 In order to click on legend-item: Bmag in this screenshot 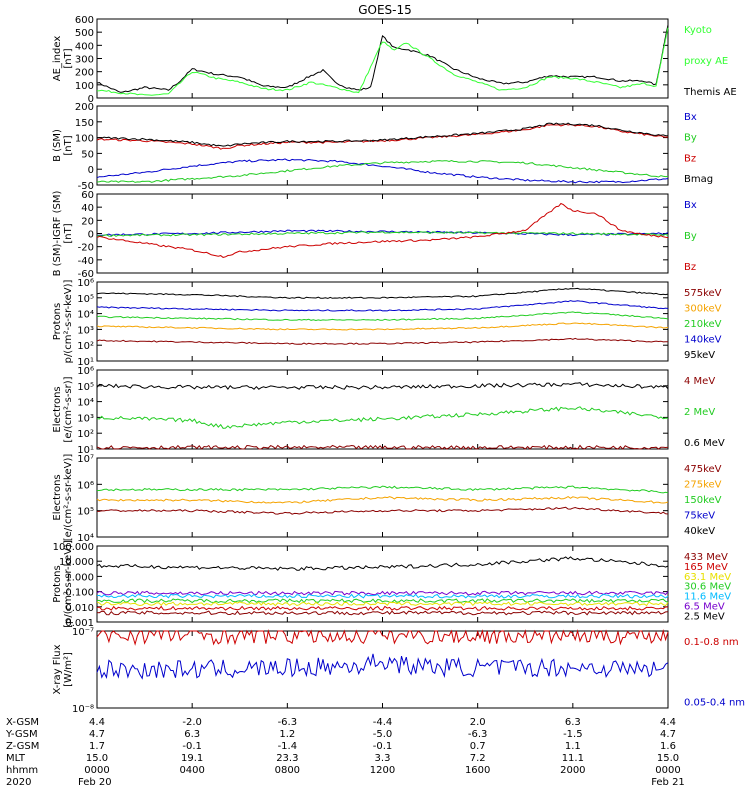, I will do `click(698, 179)`.